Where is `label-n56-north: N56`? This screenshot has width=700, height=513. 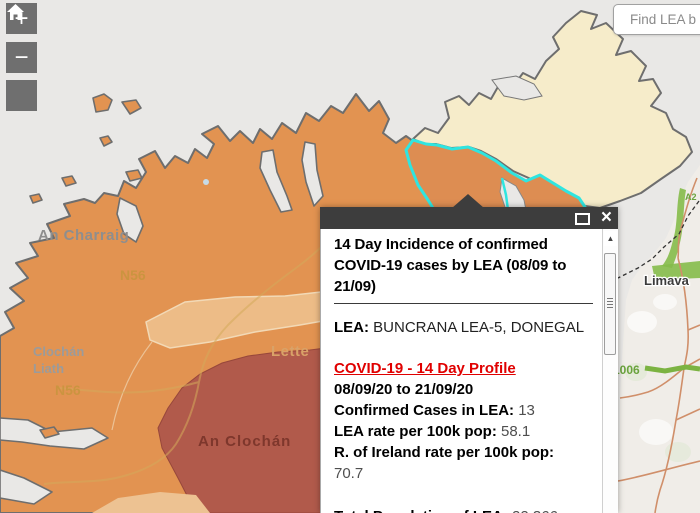 label-n56-north: N56 is located at coordinates (133, 275).